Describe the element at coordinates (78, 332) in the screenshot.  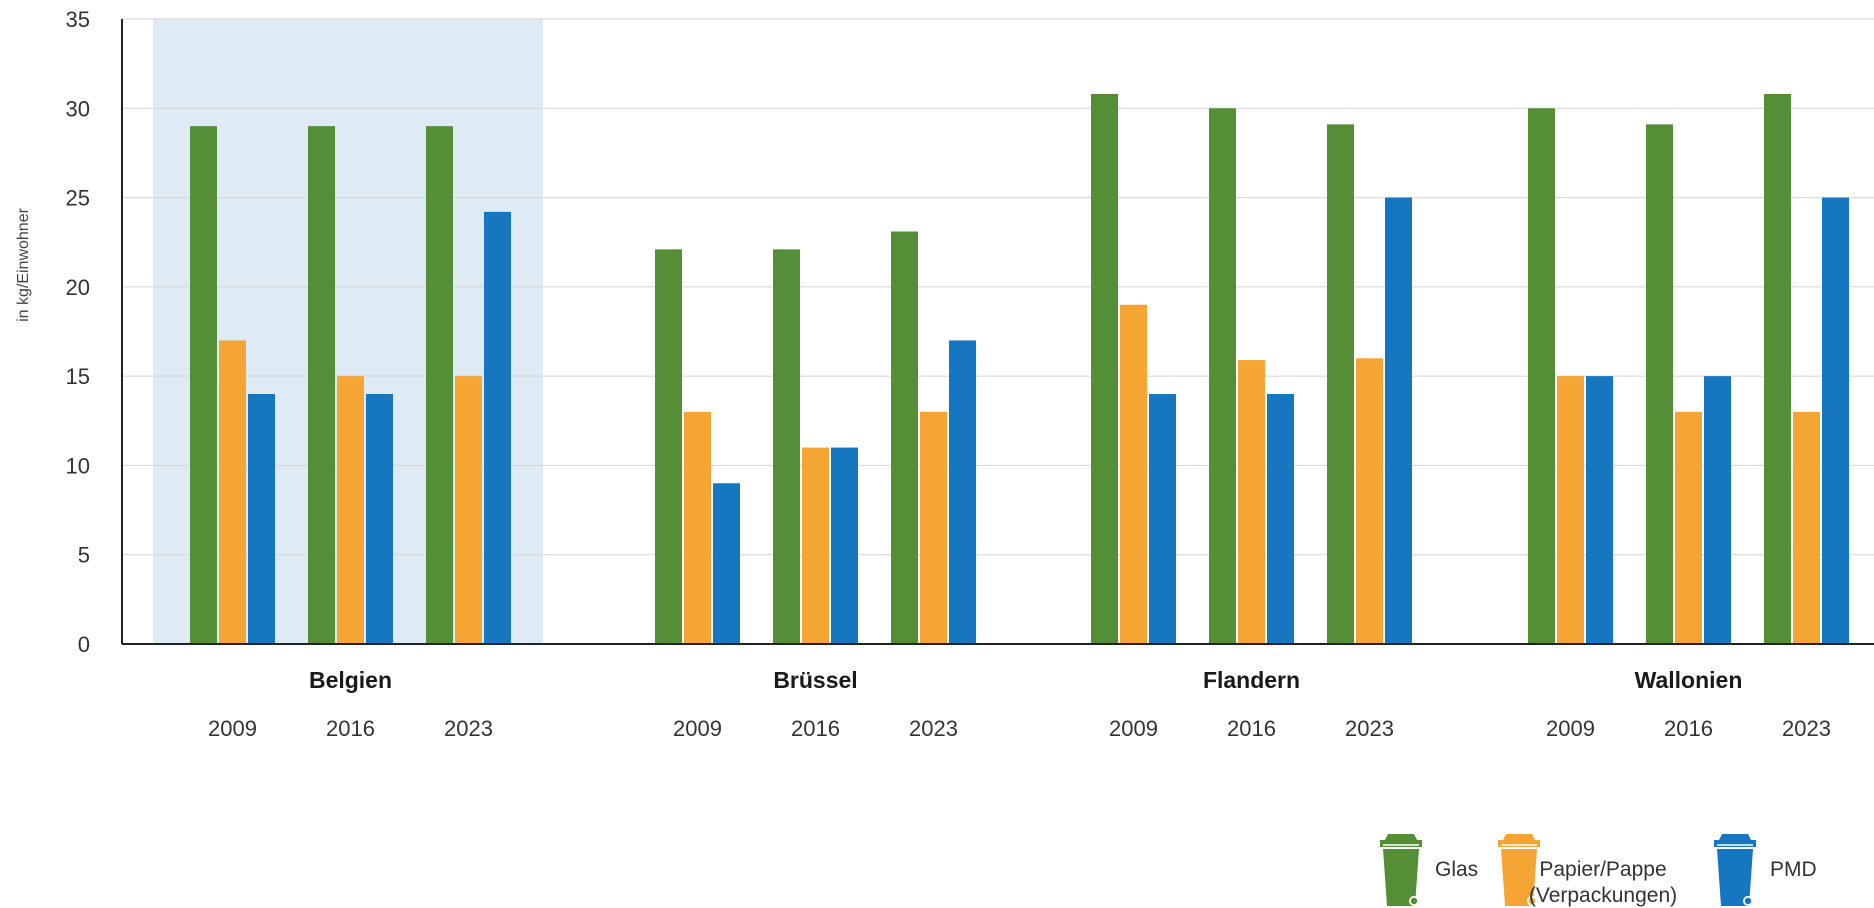
I see `y-tick-labels: 0 5 10 15 20 25 30 35` at that location.